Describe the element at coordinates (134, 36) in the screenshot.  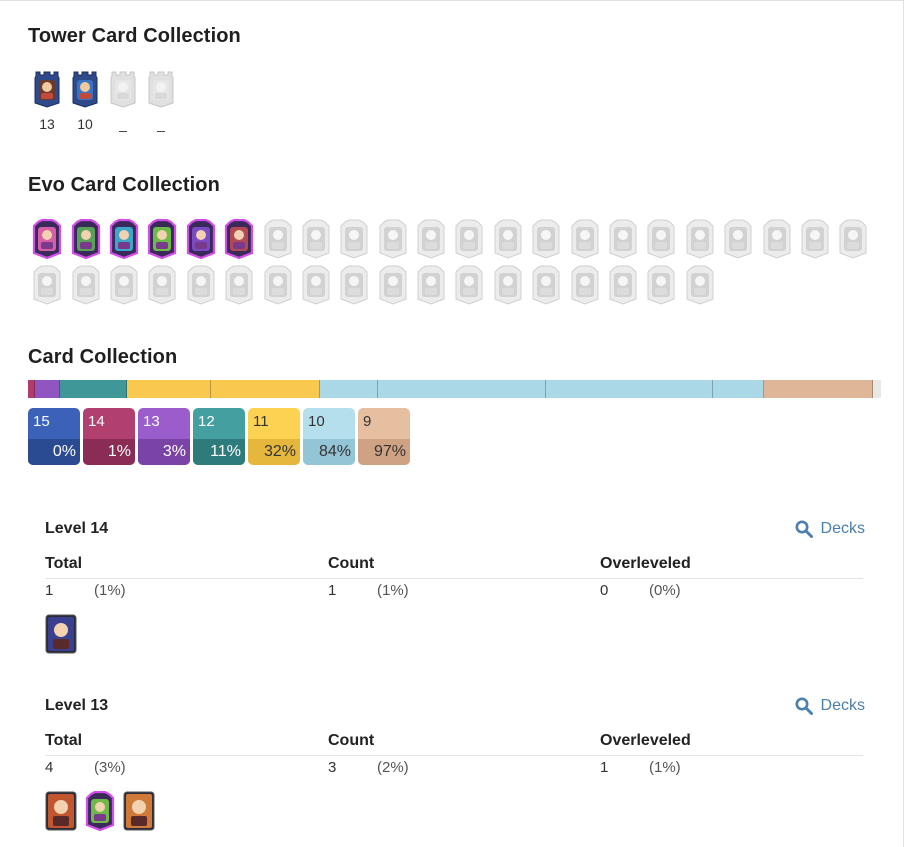
I see `tower-section-title: Tower Card Collection` at that location.